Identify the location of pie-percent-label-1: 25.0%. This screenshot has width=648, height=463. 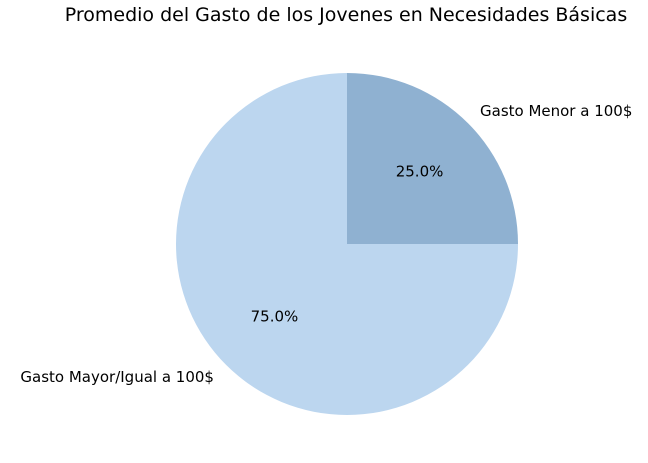
(420, 171).